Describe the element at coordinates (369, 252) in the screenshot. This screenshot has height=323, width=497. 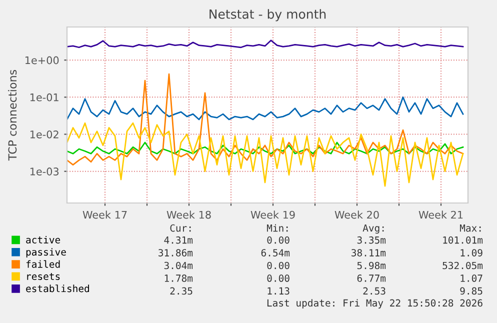
I see `text: 38.11m` at that location.